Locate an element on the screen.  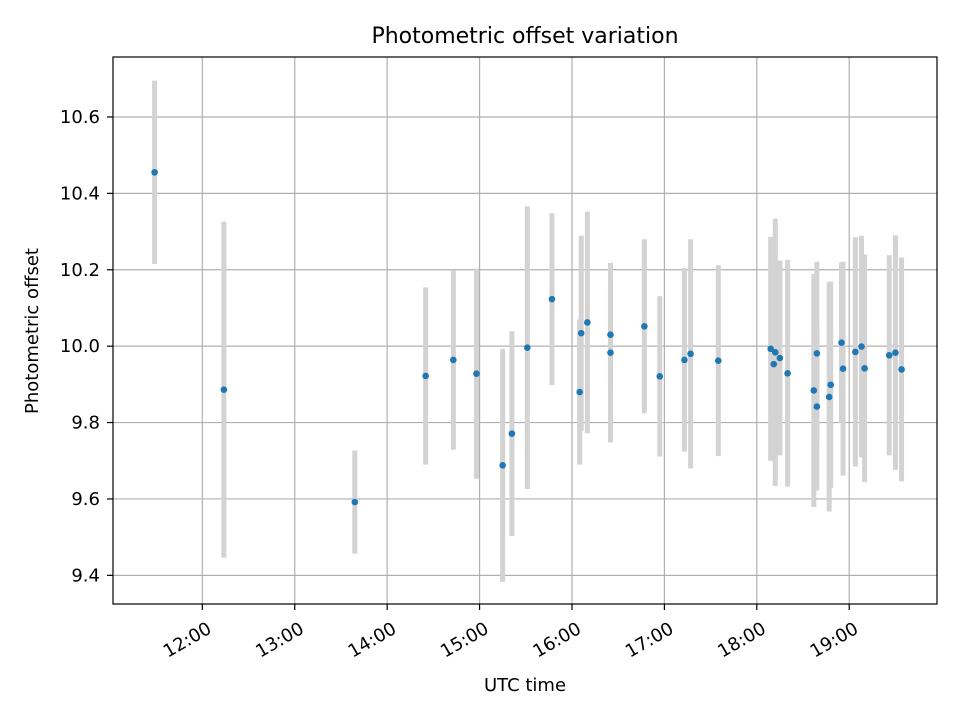
y-axis-ticks: 9.4 9.6 9.8 10.0 10.2 10.4 10.6 is located at coordinates (86, 346).